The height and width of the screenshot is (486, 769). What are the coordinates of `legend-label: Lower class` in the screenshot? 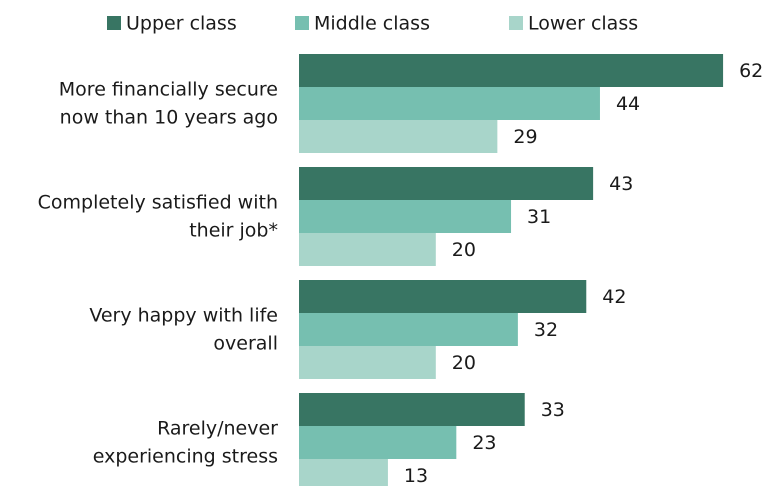 It's located at (583, 24).